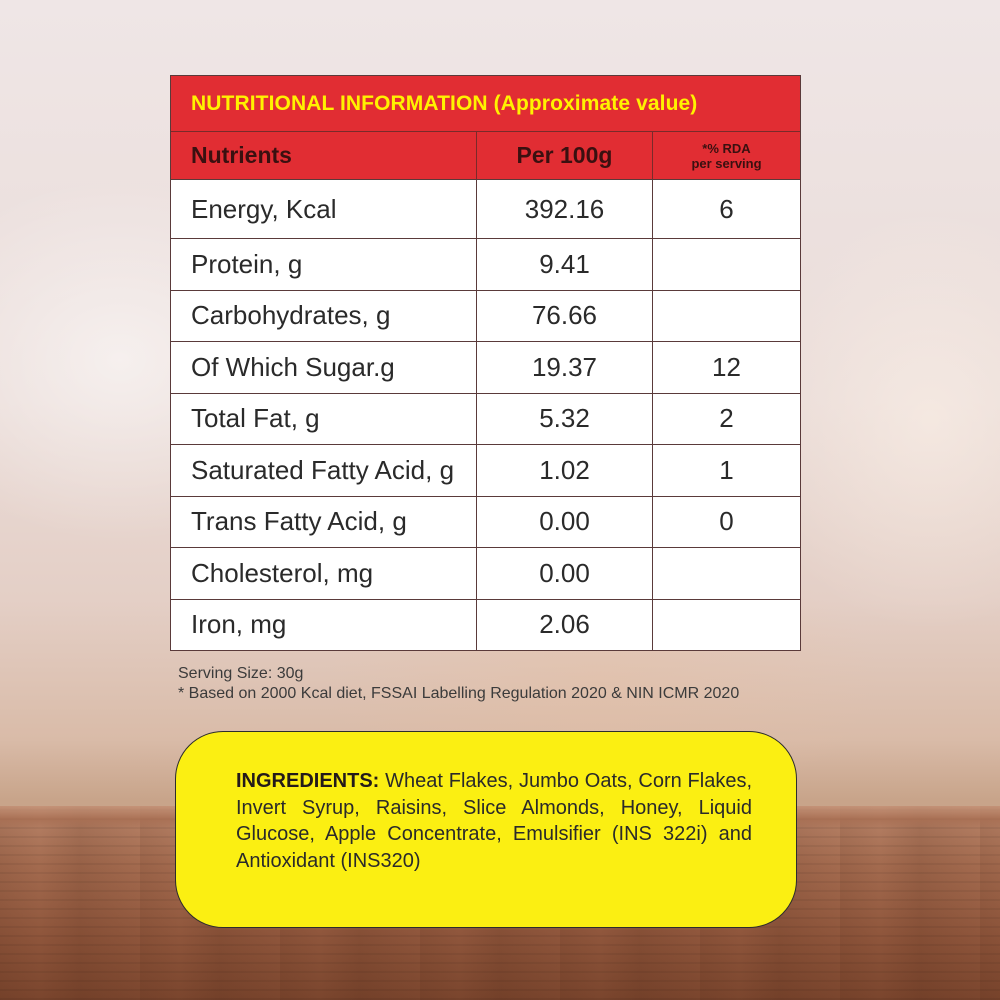 The image size is (1000, 1000). I want to click on header-rda-line1: *% RDA, so click(726, 148).